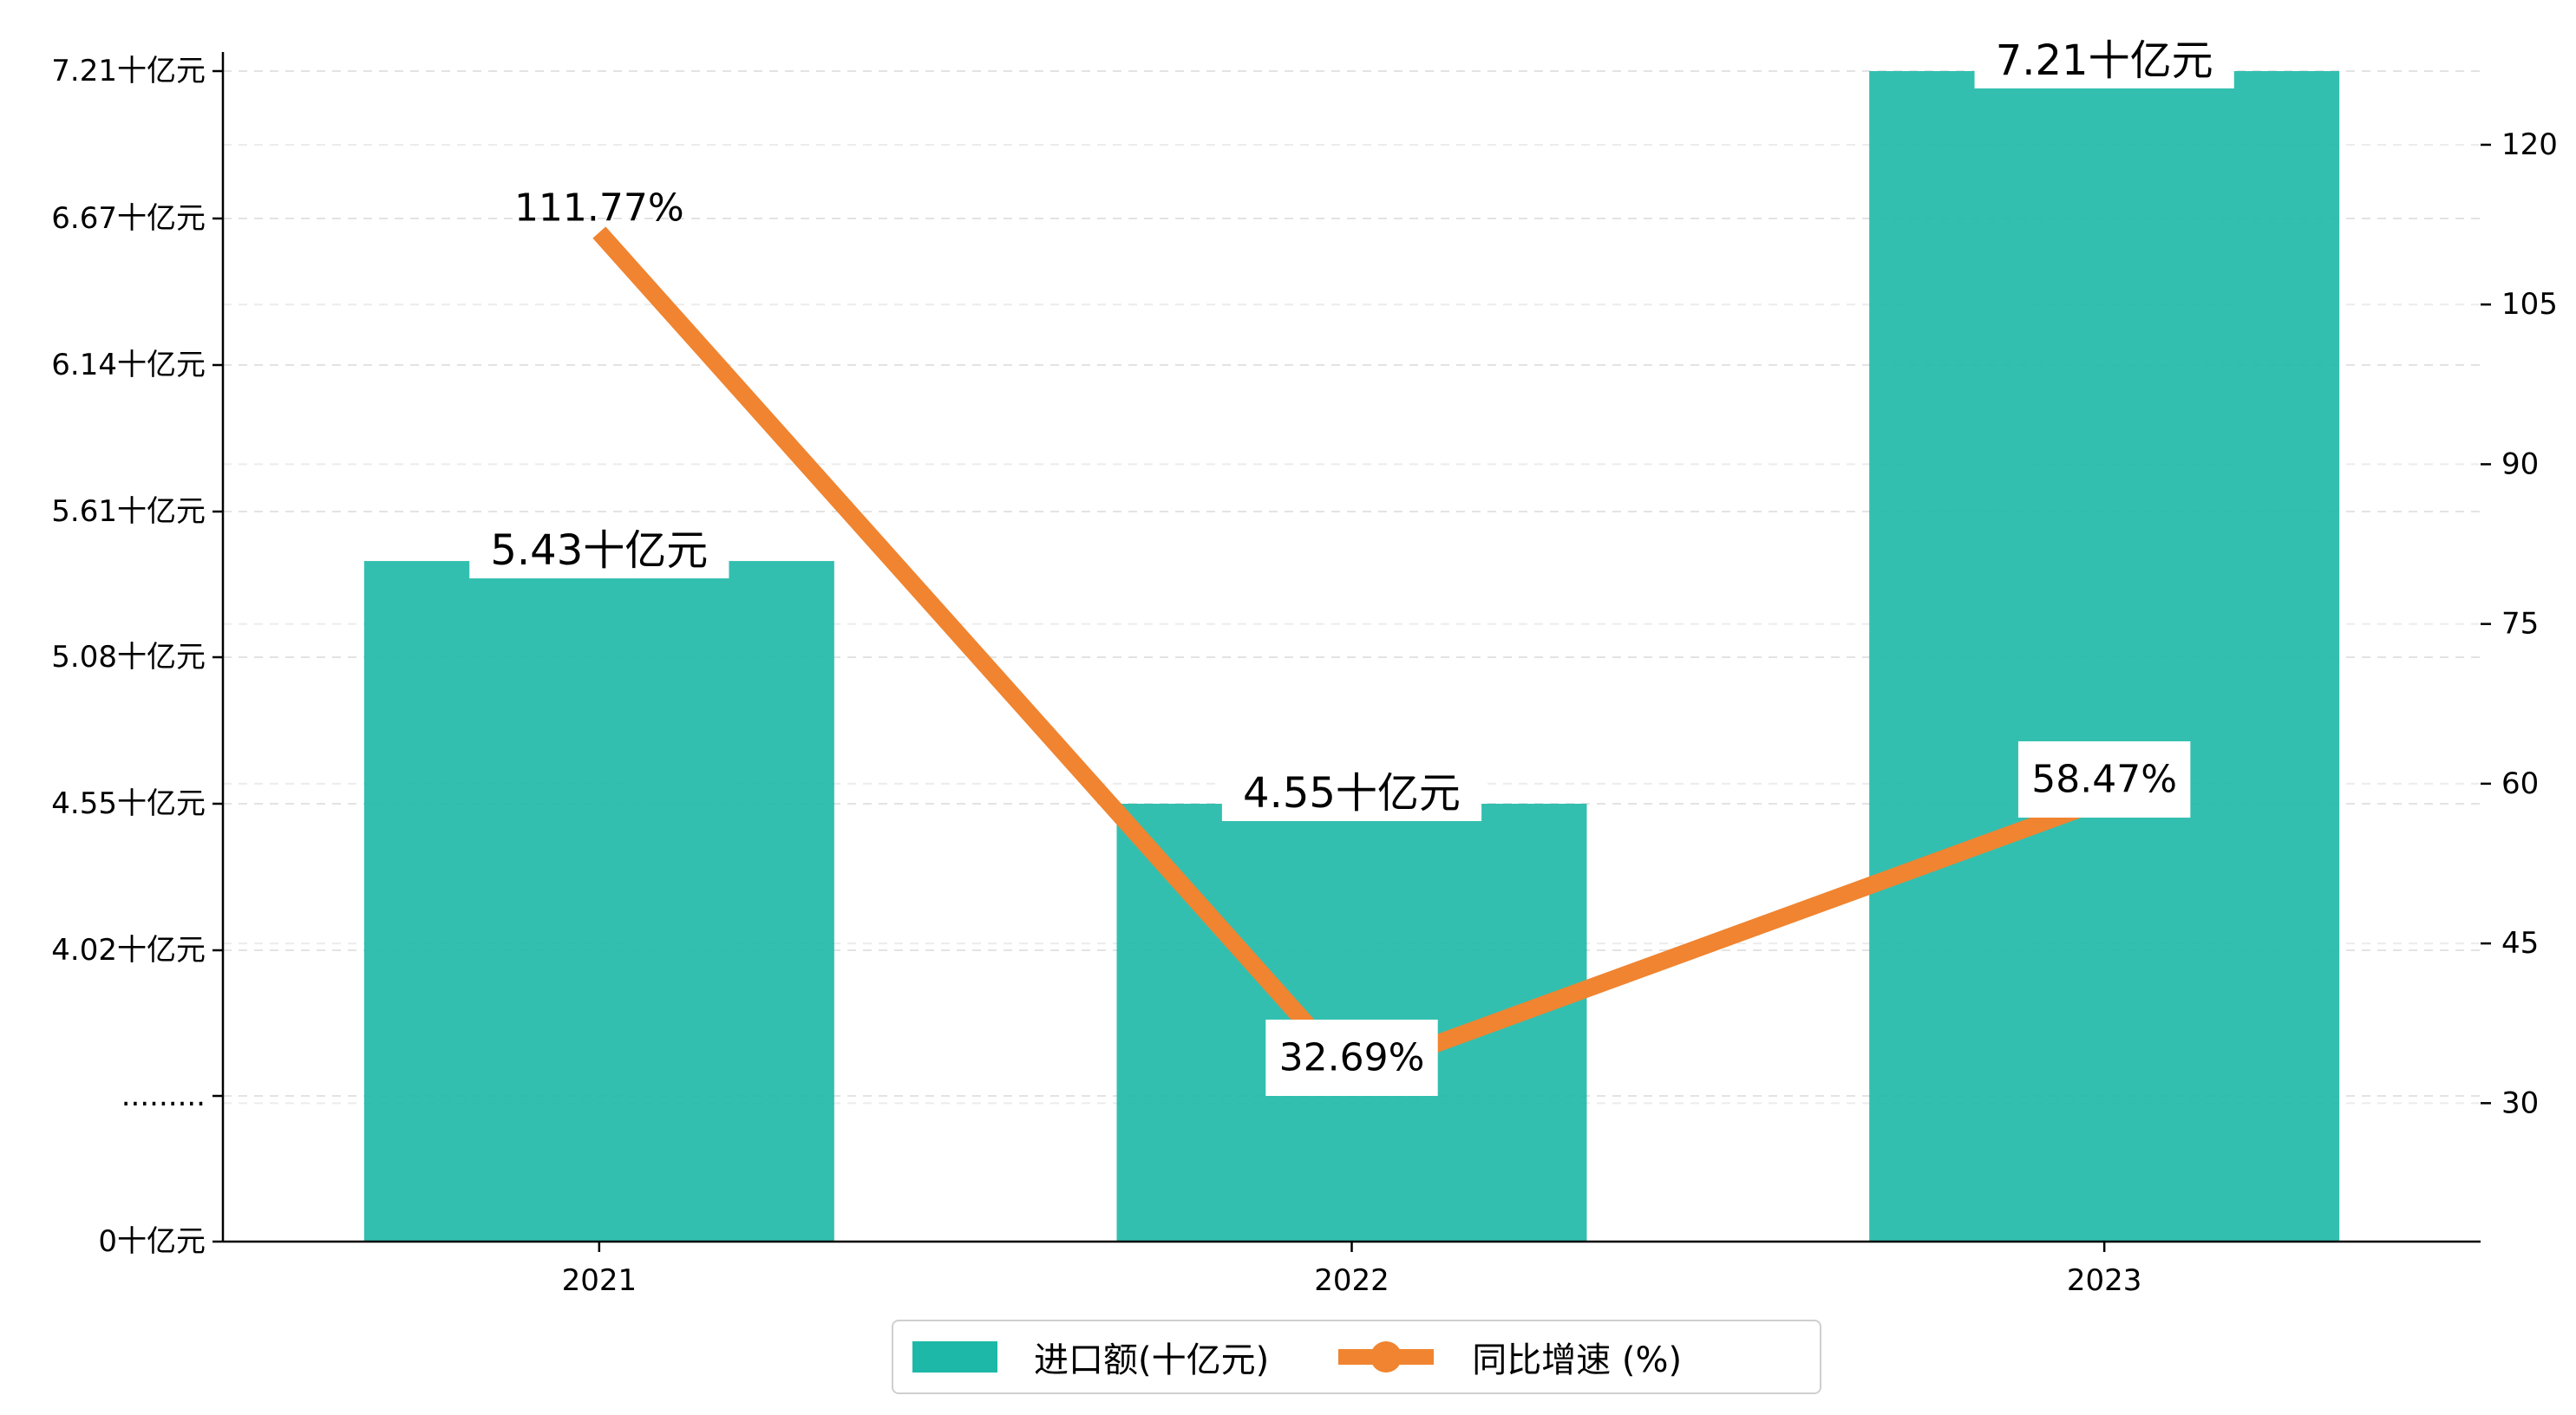 The image size is (2576, 1415). I want to click on bar-label-2021-group: 5.43十亿元, so click(599, 551).